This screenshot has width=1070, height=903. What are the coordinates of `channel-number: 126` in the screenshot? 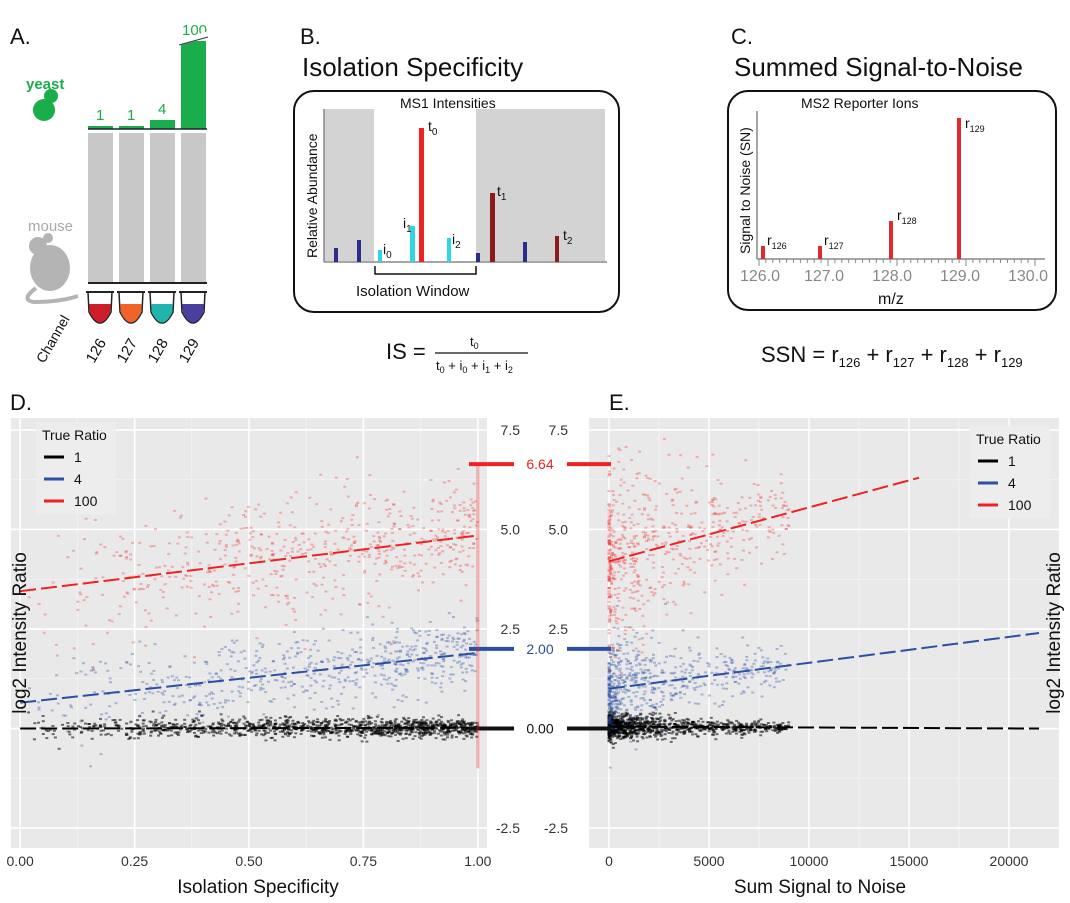 It's located at (96, 351).